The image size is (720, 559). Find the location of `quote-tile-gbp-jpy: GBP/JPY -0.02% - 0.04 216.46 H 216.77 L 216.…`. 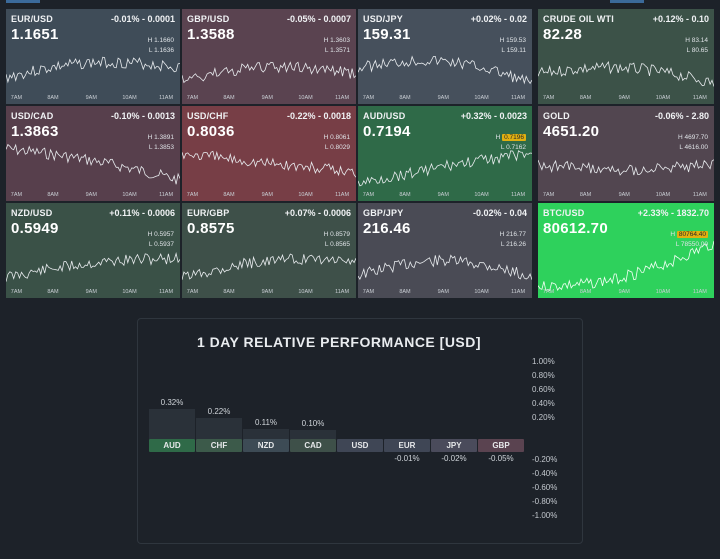

quote-tile-gbp-jpy: GBP/JPY -0.02% - 0.04 216.46 H 216.77 L 216.… is located at coordinates (445, 250).